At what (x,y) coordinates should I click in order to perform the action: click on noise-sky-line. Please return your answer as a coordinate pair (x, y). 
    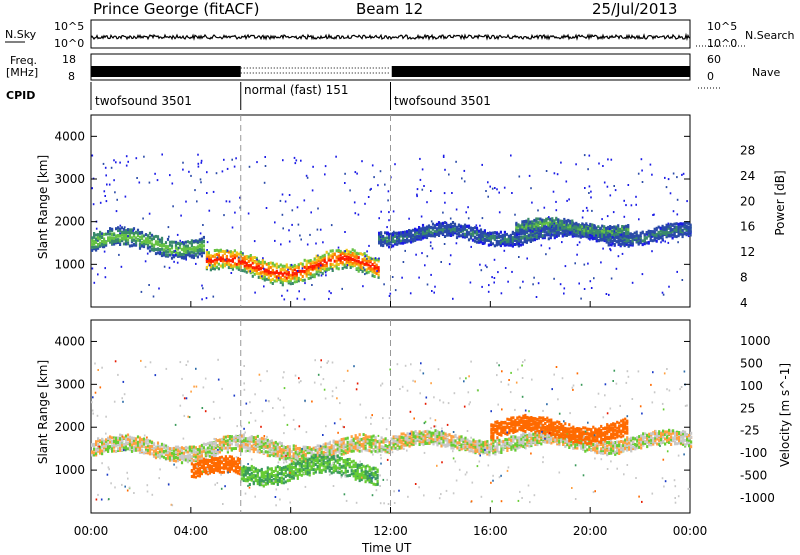
    Looking at the image, I should click on (390, 37).